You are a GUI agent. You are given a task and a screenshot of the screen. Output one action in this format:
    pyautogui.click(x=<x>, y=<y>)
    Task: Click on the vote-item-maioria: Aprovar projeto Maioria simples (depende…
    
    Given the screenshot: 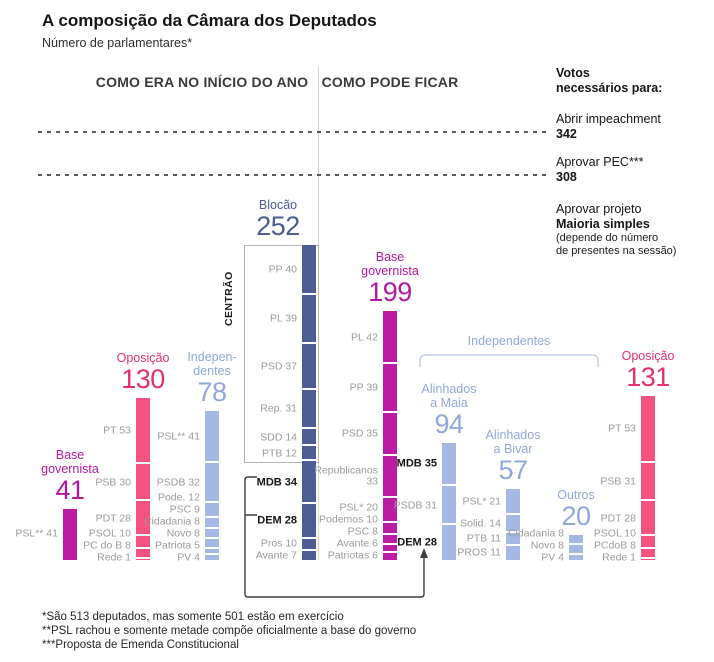 What is the action you would take?
    pyautogui.click(x=632, y=229)
    